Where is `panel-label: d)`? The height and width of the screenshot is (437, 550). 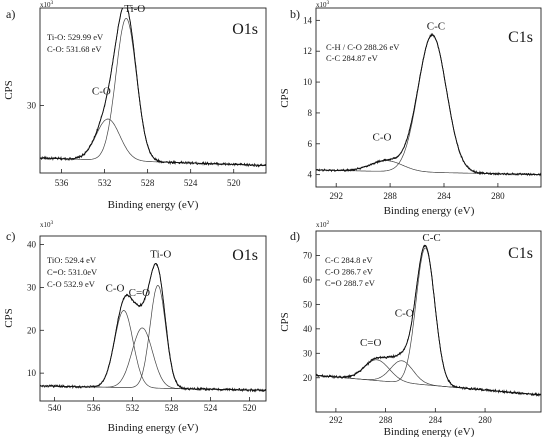 panel-label: d) is located at coordinates (295, 236).